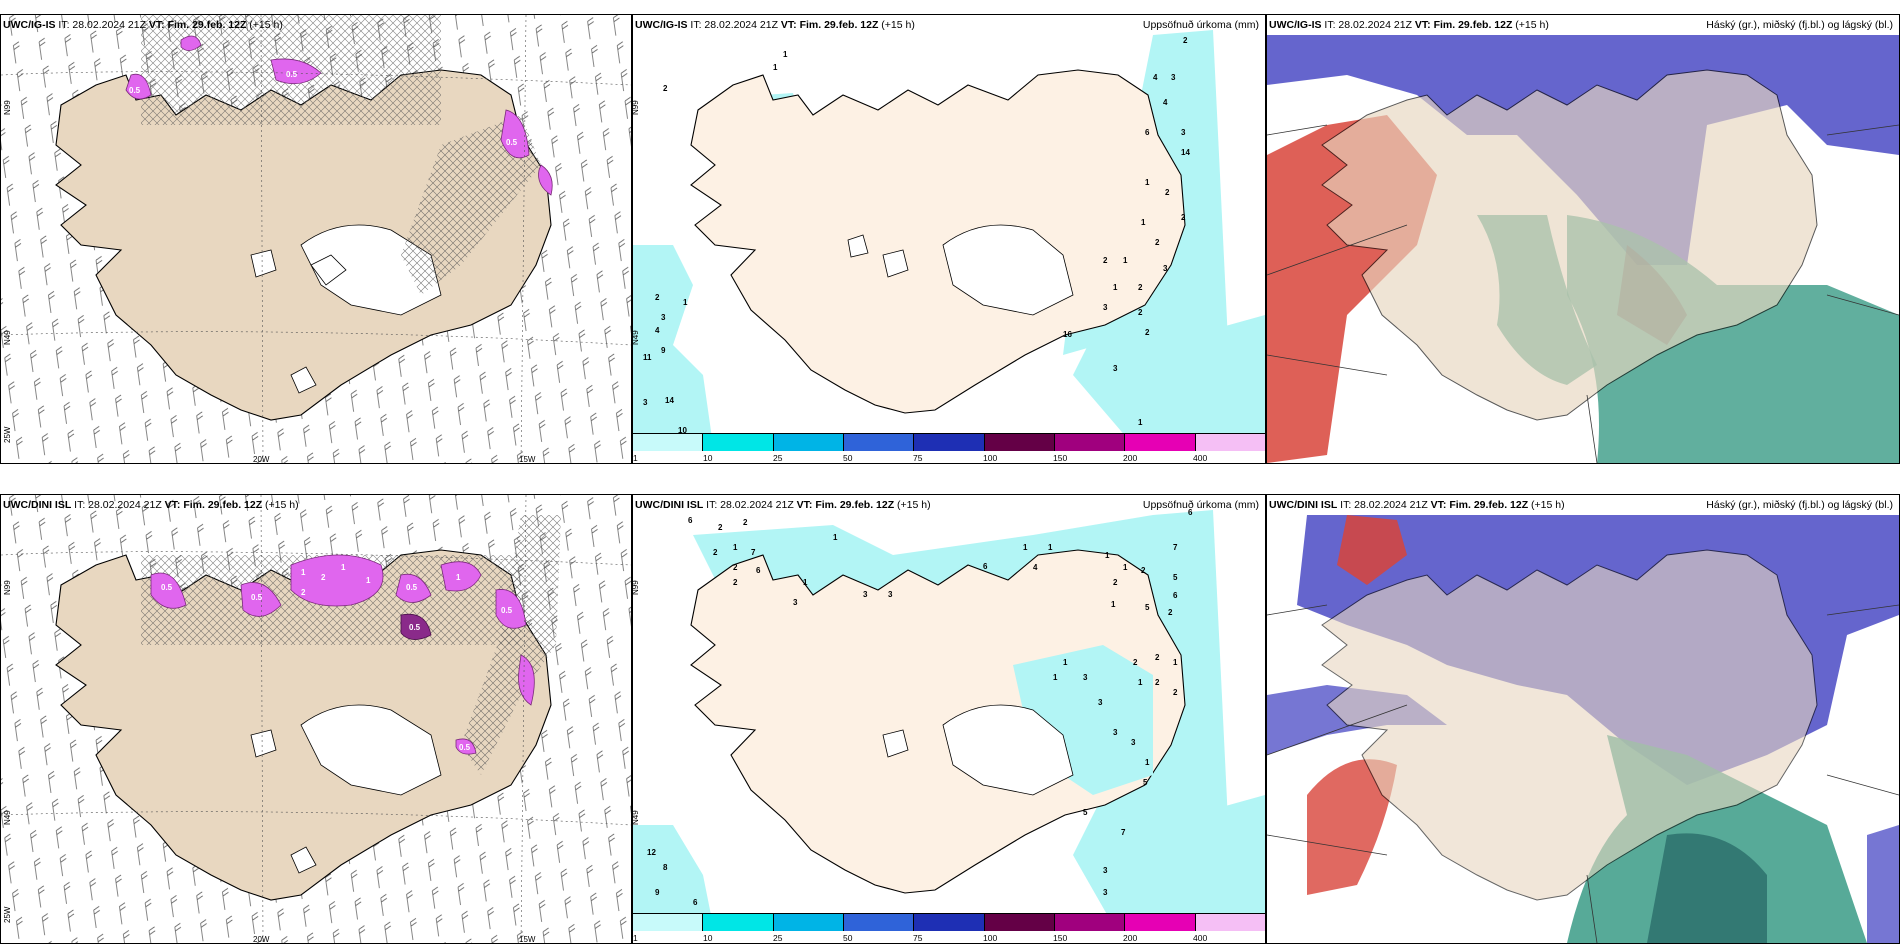 This screenshot has width=1900, height=950. What do you see at coordinates (1175, 547) in the screenshot?
I see `precip-value: 7` at bounding box center [1175, 547].